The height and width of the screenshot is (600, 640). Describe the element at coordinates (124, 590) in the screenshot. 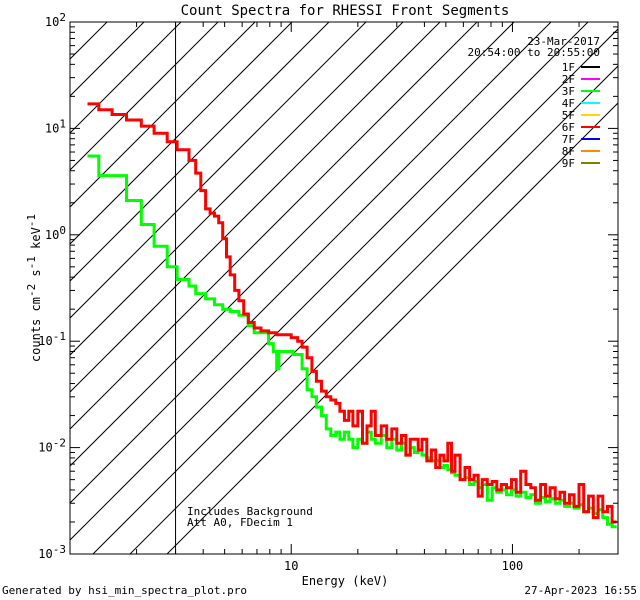

I see `footer-generated-by: Generated by hsi_min_spectra_plot.pro` at that location.